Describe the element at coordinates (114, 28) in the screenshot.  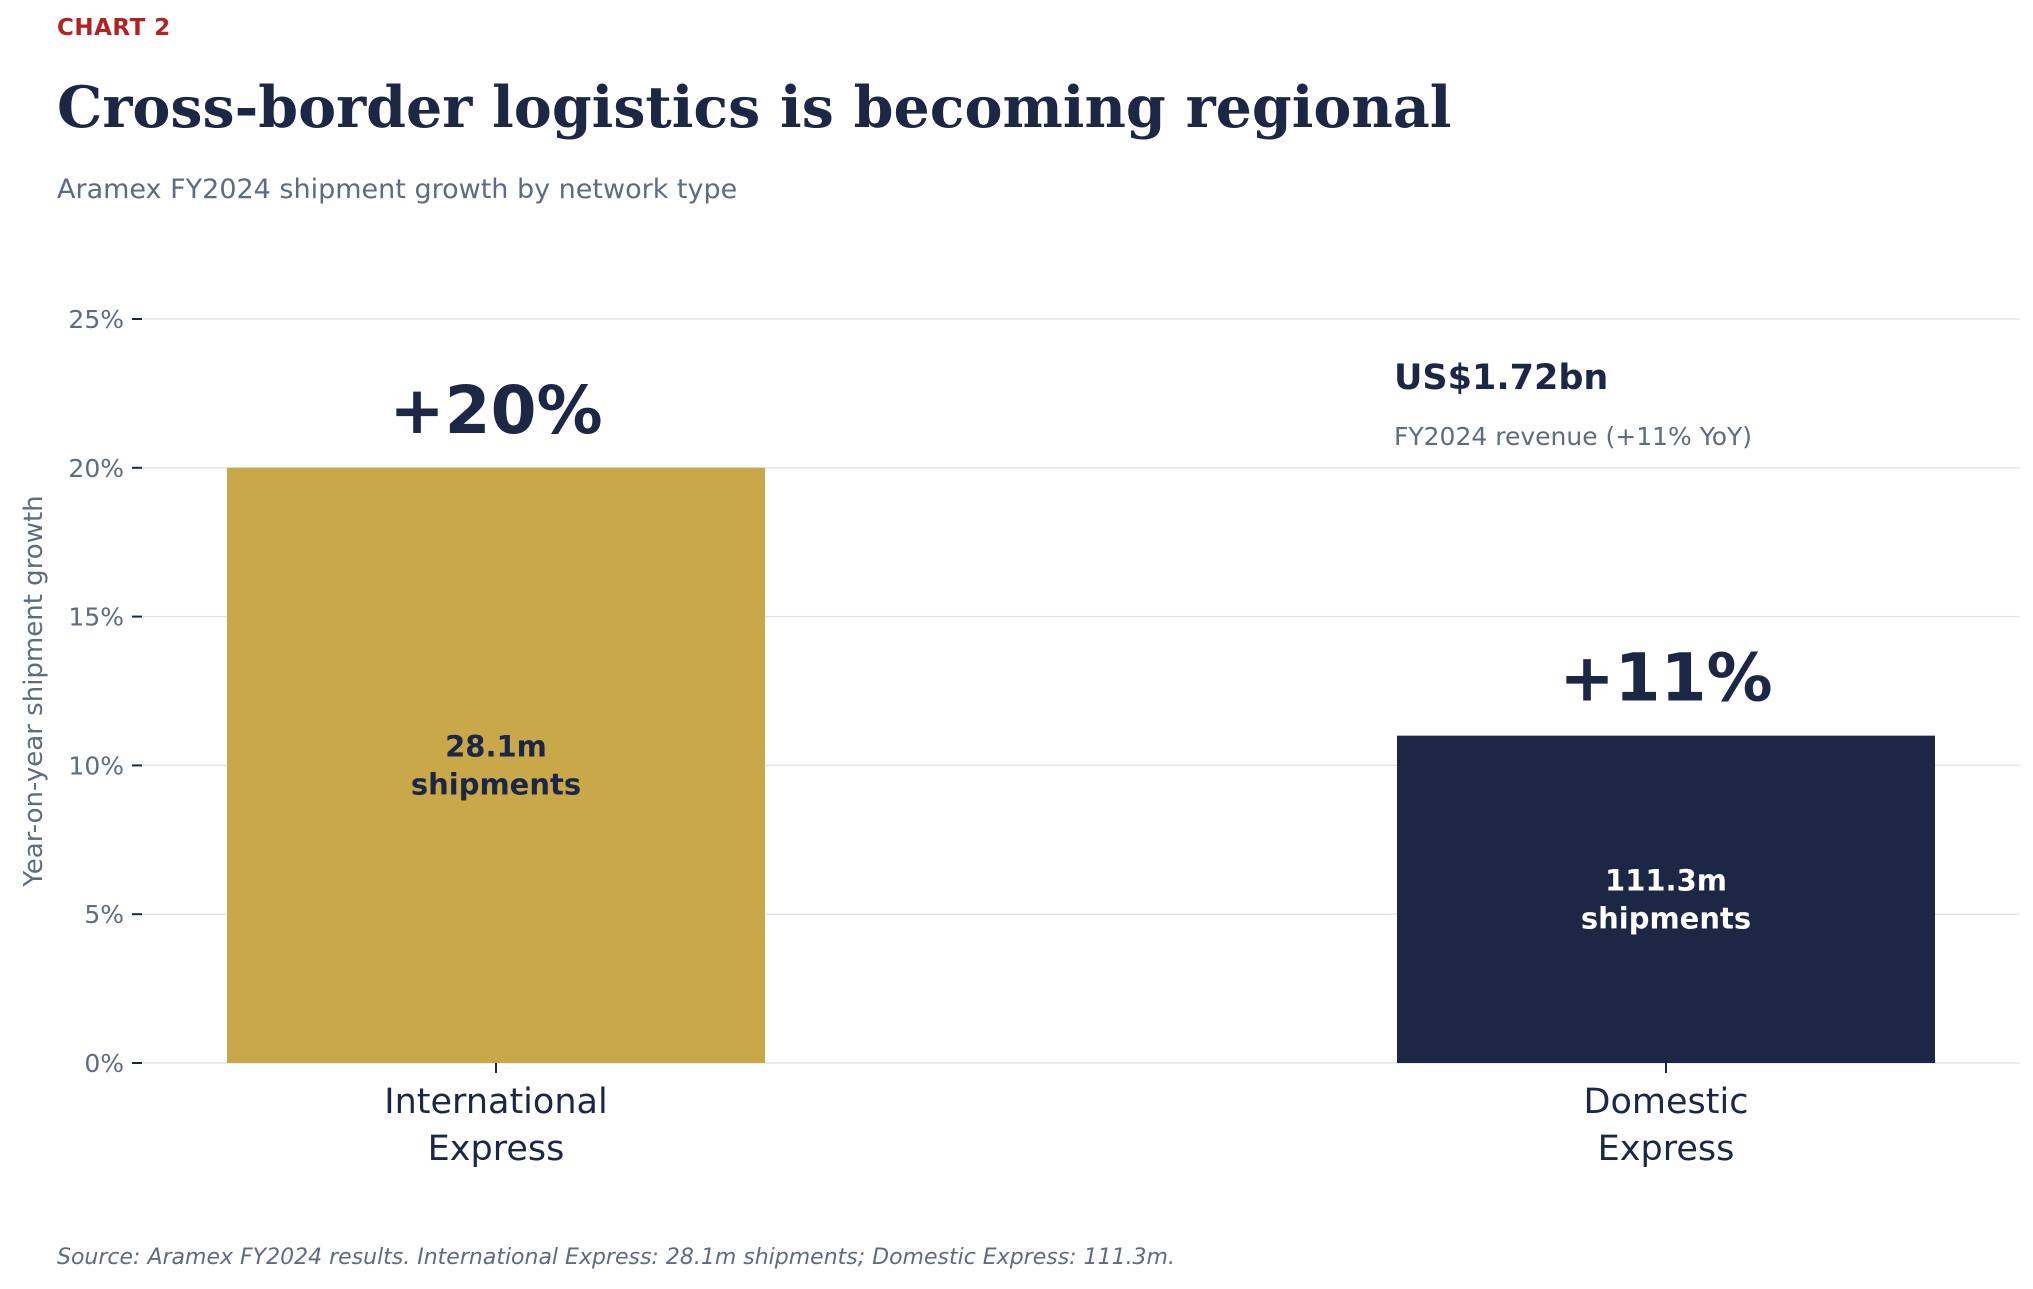
I see `chart-kicker: CHART 2` at that location.